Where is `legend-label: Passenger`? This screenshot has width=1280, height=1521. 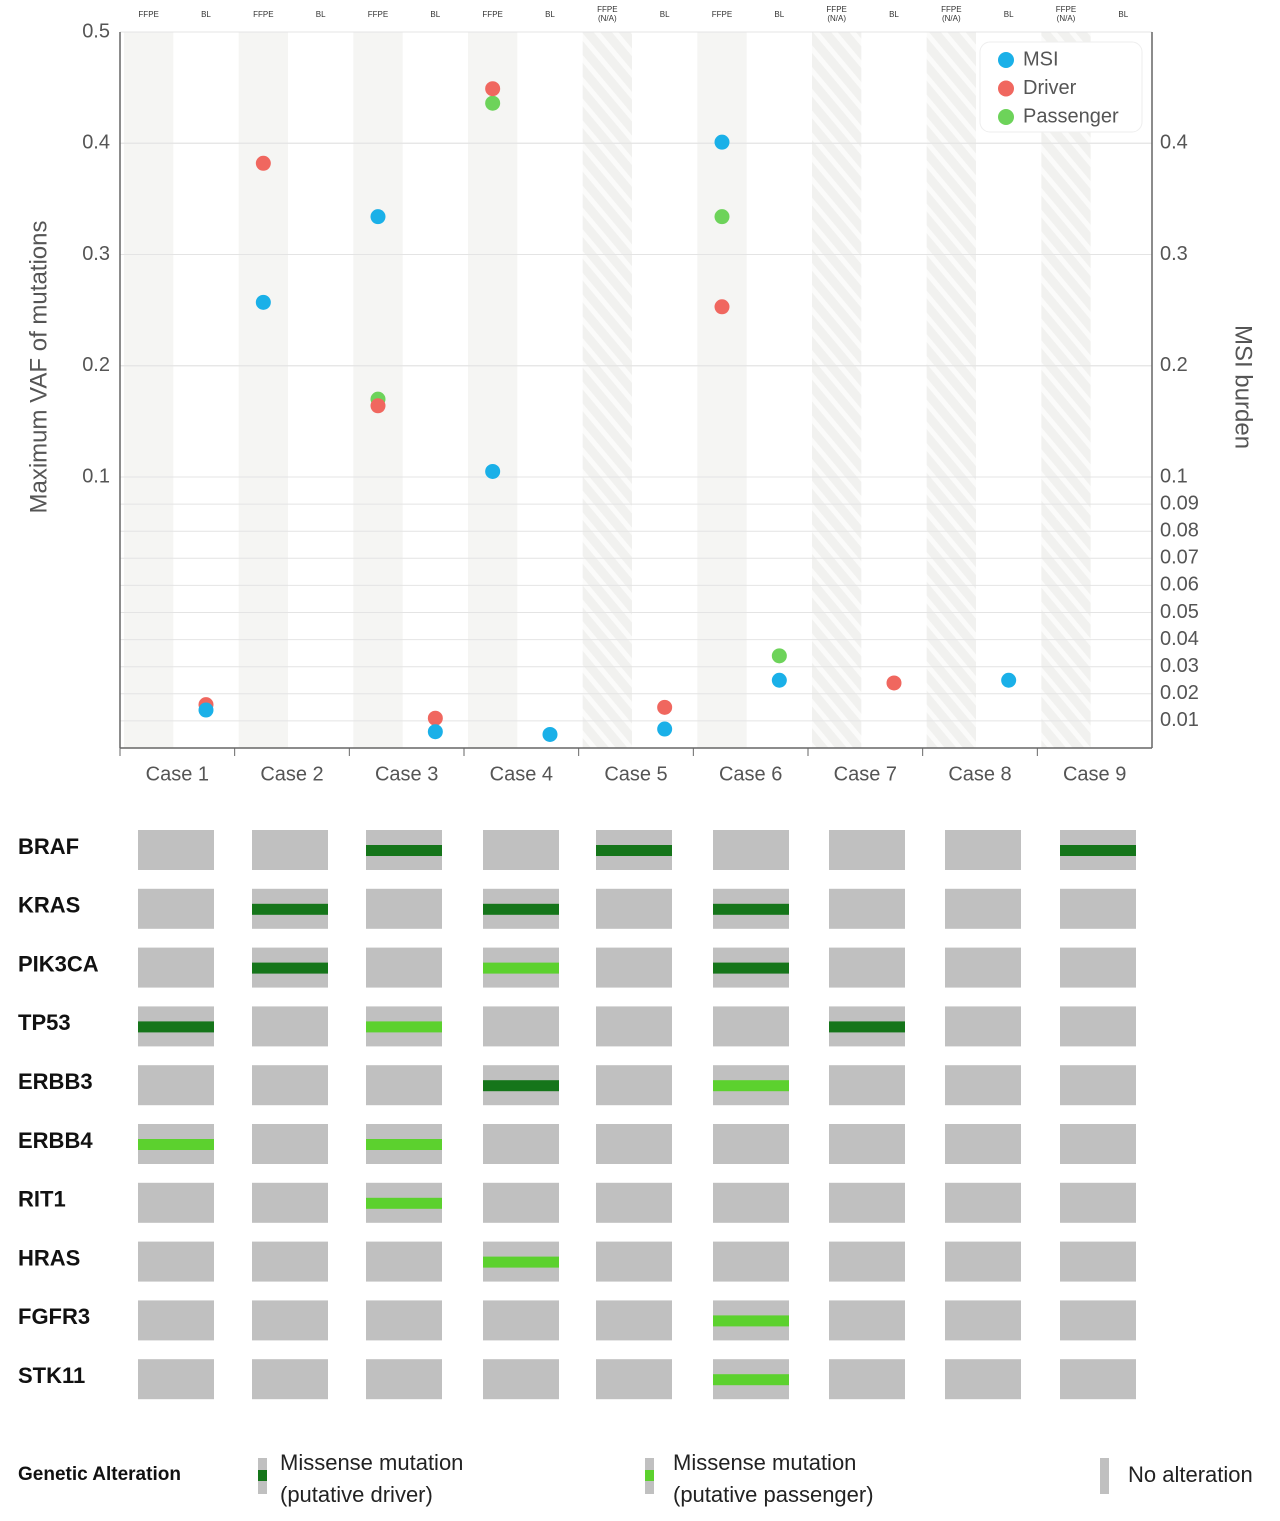 legend-label: Passenger is located at coordinates (1071, 116).